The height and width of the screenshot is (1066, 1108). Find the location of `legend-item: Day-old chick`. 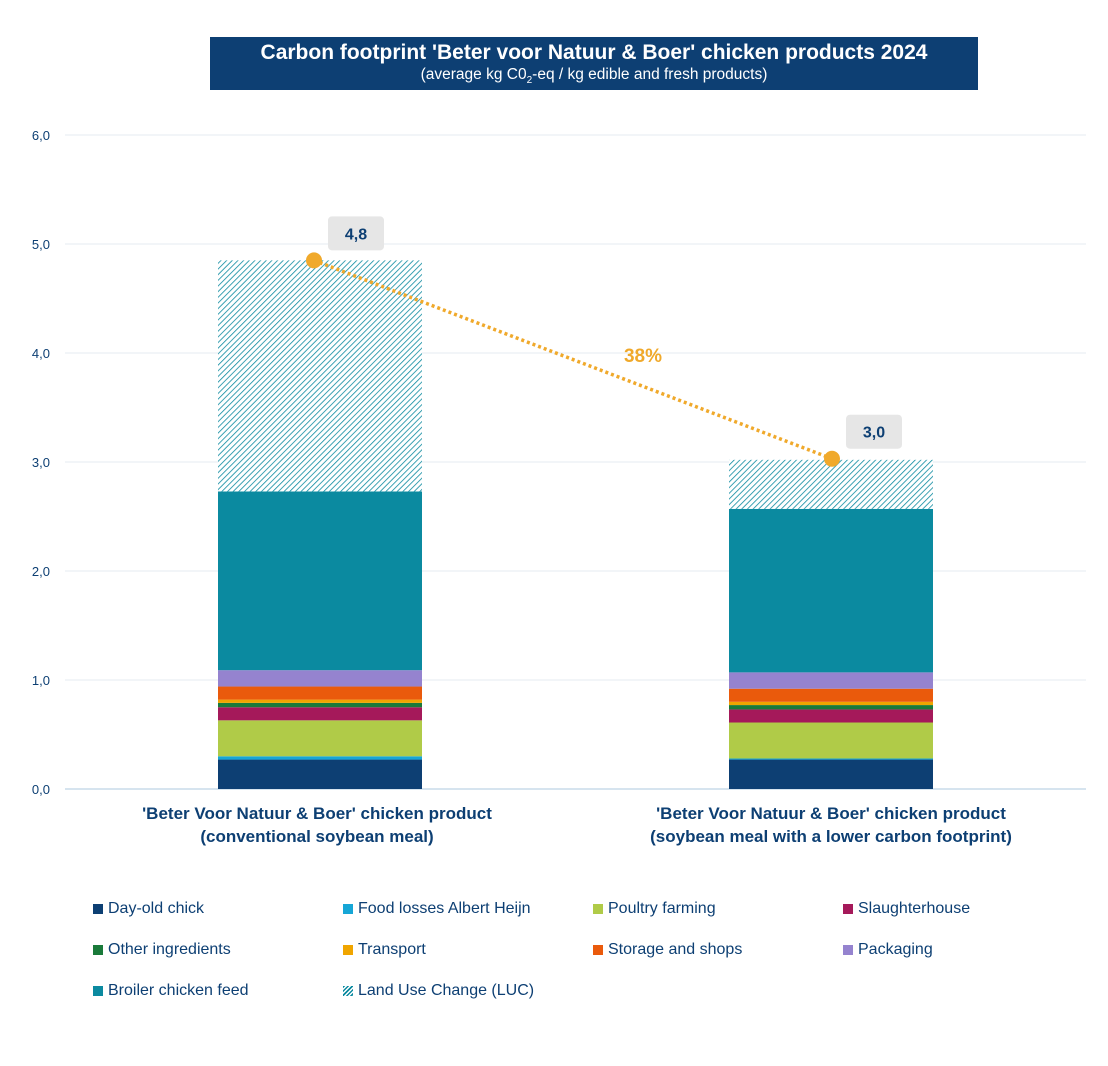

legend-item: Day-old chick is located at coordinates (148, 909).